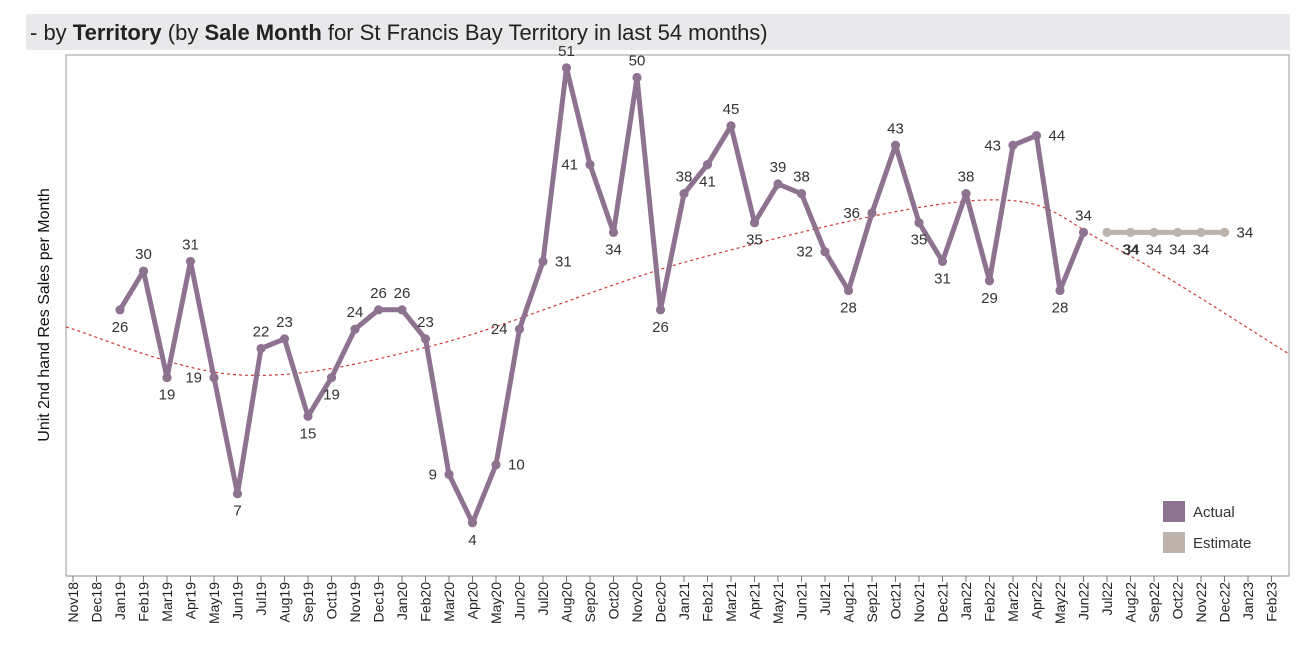 Image resolution: width=1315 pixels, height=670 pixels. Describe the element at coordinates (1272, 602) in the screenshot. I see `x-tick-label: Feb23` at that location.